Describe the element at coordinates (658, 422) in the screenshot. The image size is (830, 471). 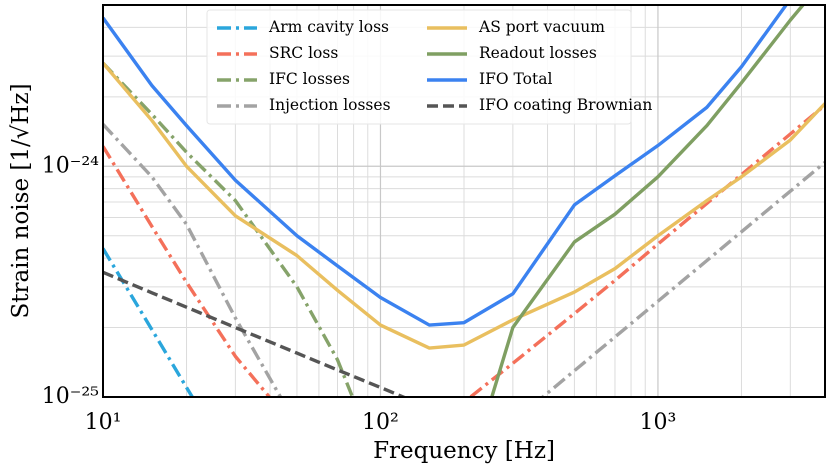
I see `x-tick-label: 10³` at that location.